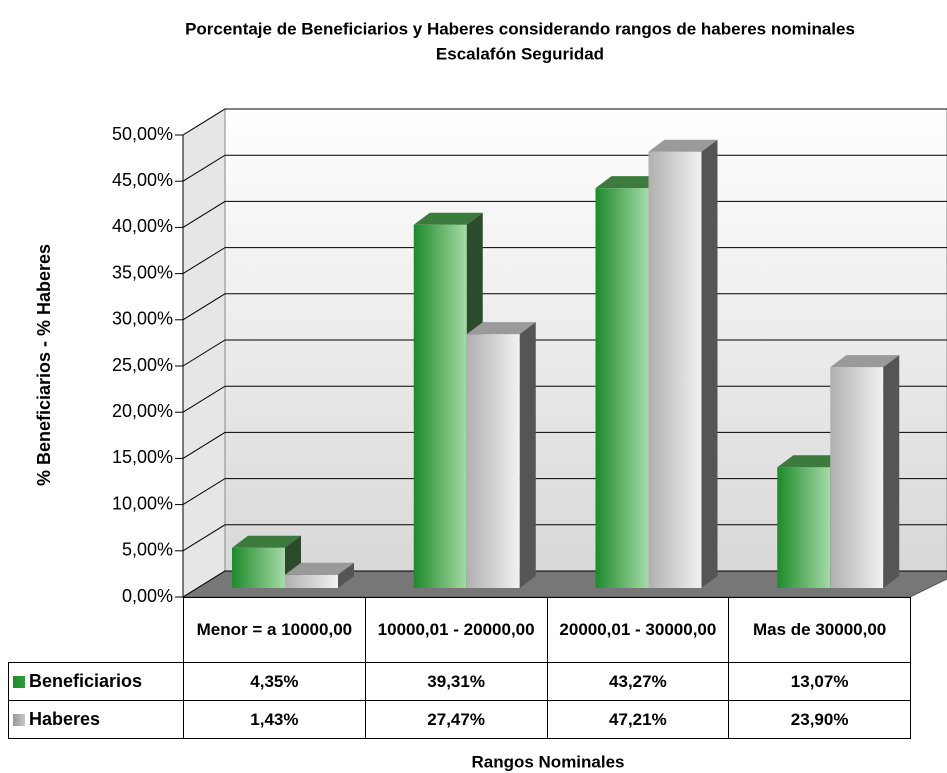 Image resolution: width=947 pixels, height=773 pixels. What do you see at coordinates (142, 503) in the screenshot?
I see `y-tick-label: 10,00%` at bounding box center [142, 503].